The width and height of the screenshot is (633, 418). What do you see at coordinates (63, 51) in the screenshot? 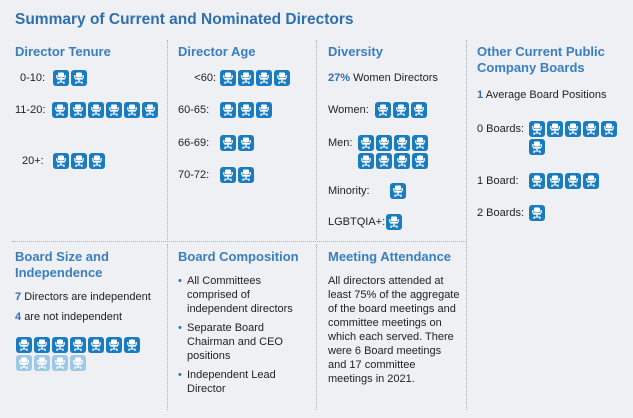
I see `tenure-header: Director Tenure` at bounding box center [63, 51].